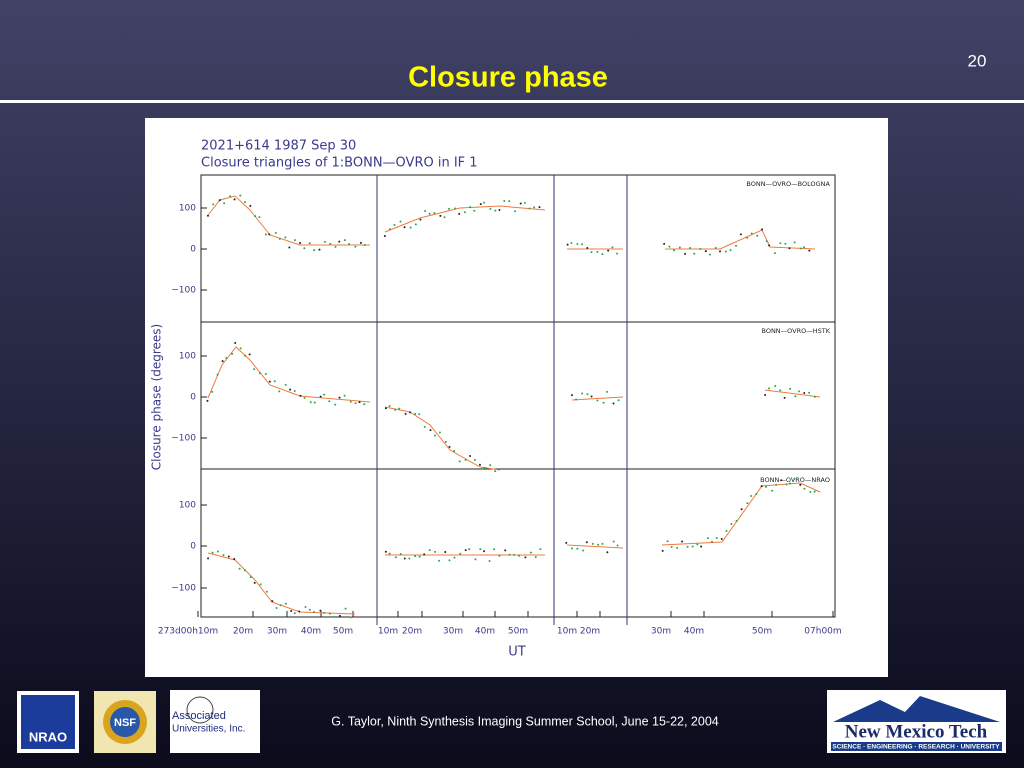  I want to click on logo-text: NSF, so click(125, 723).